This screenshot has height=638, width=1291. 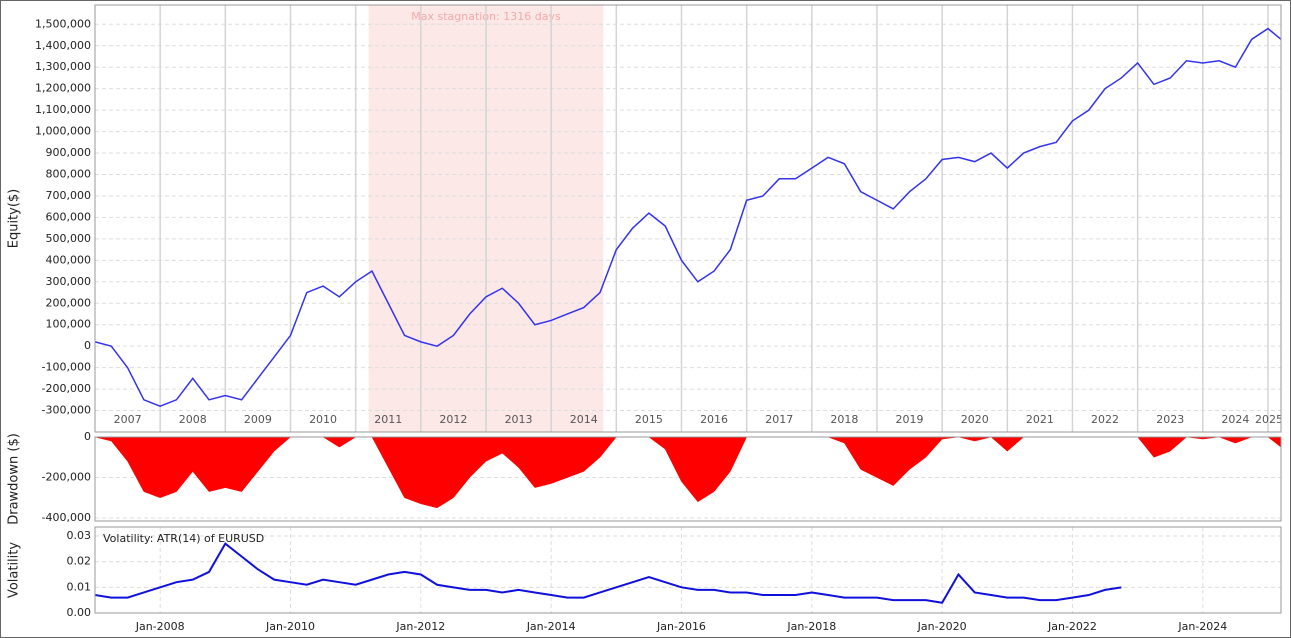 What do you see at coordinates (608, 573) in the screenshot?
I see `volatility-line` at bounding box center [608, 573].